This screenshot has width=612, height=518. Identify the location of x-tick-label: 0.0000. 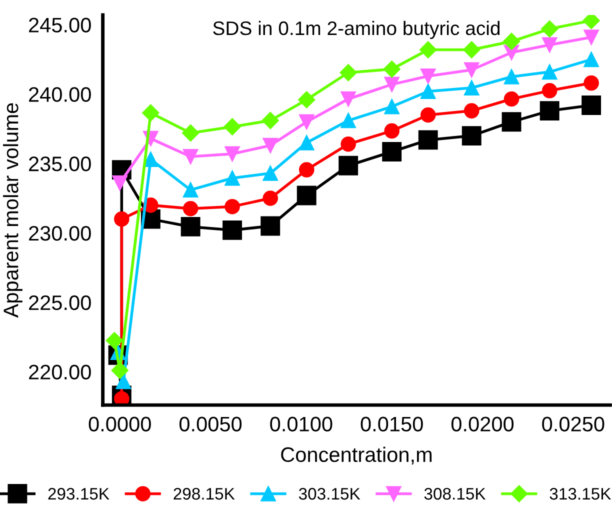
(119, 424).